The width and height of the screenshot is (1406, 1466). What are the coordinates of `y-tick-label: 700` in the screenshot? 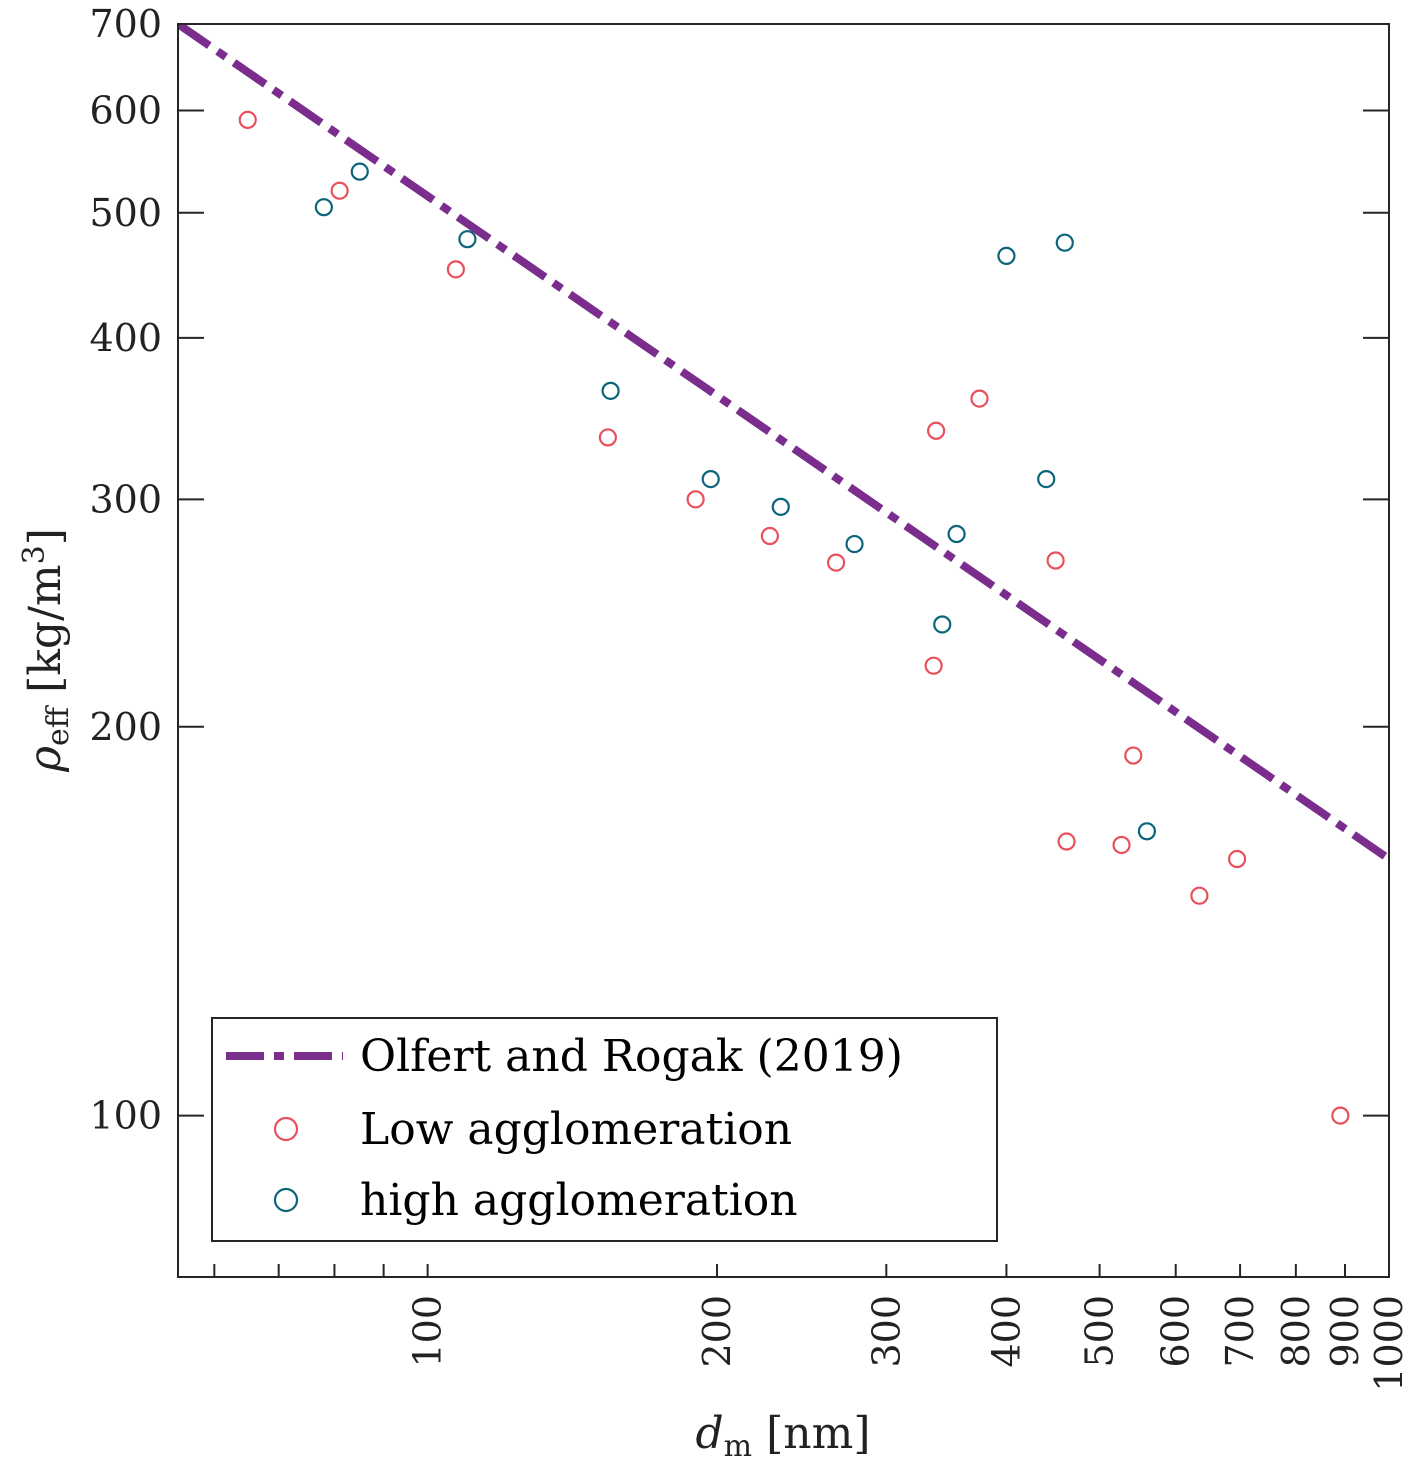 It's located at (125, 24).